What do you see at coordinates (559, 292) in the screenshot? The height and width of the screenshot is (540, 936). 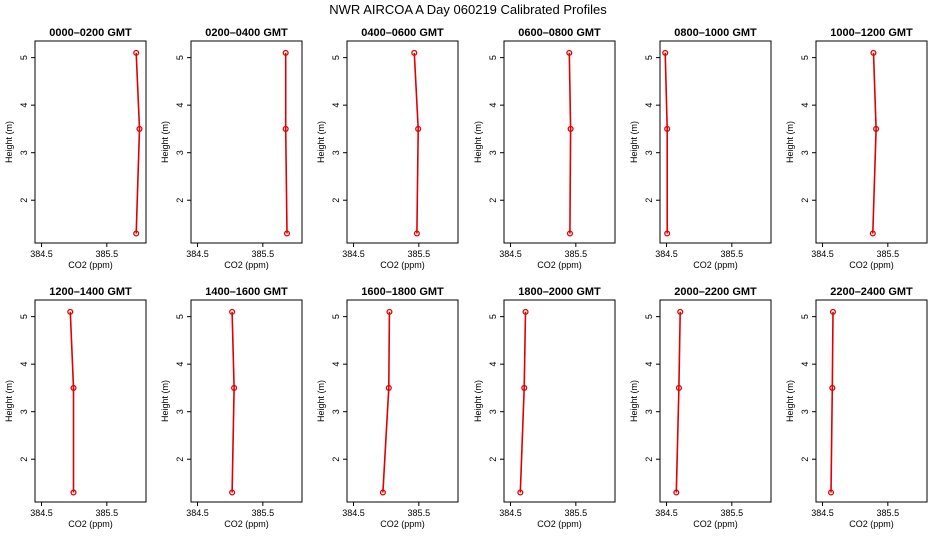 I see `panel-title: 1800–2000 GMT` at bounding box center [559, 292].